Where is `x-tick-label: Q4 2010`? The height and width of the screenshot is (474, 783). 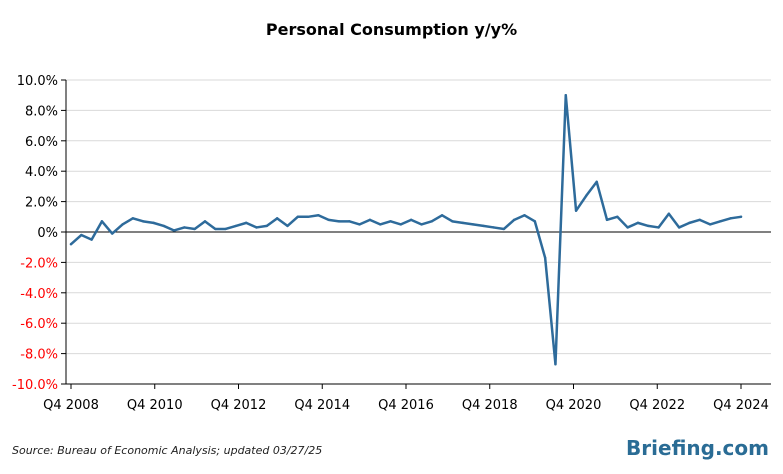
x-tick-label: Q4 2010 is located at coordinates (155, 405).